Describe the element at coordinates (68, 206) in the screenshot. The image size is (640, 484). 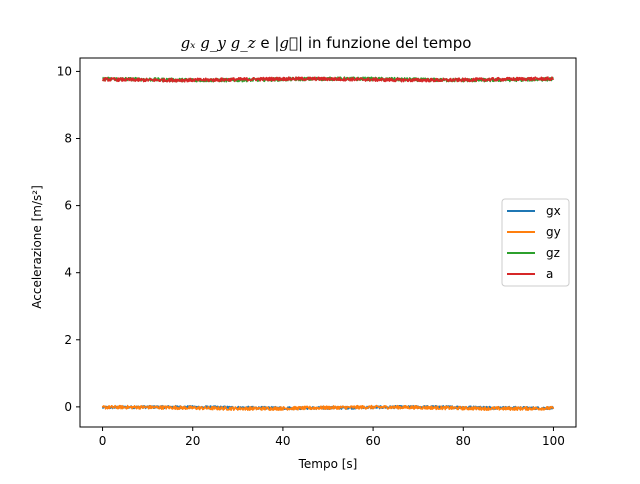
I see `y-tick-label: 6` at that location.